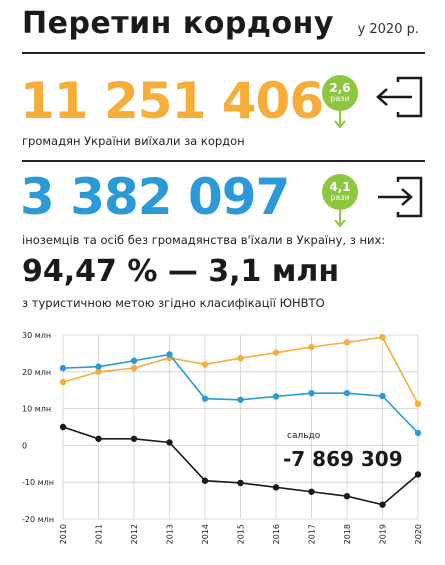  What do you see at coordinates (24, 445) in the screenshot?
I see `y-tick-label: 0` at bounding box center [24, 445].